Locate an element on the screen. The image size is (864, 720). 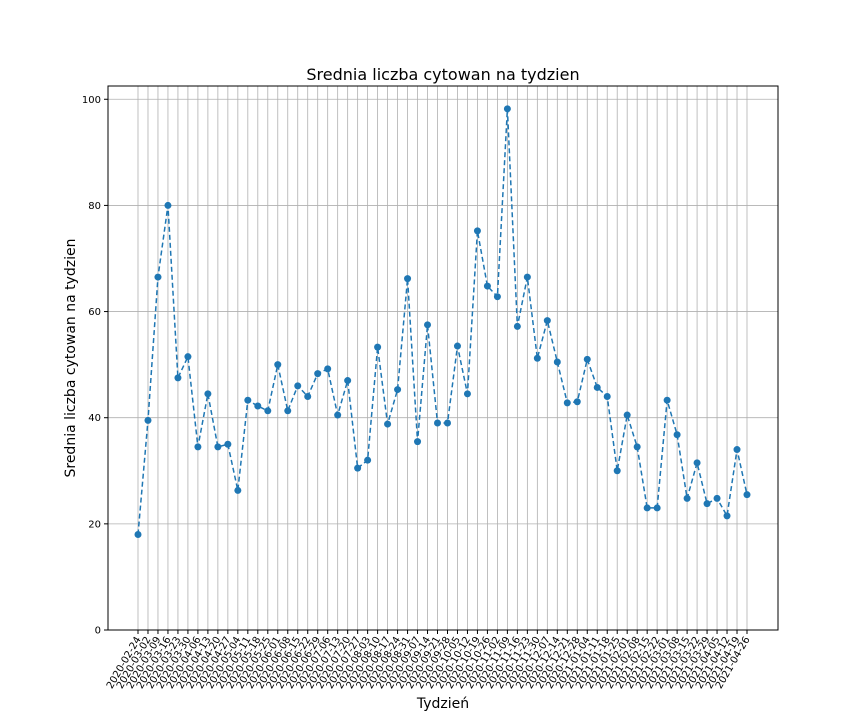
y-ticks: 0 20 40 60 80 100 is located at coordinates (95, 366).